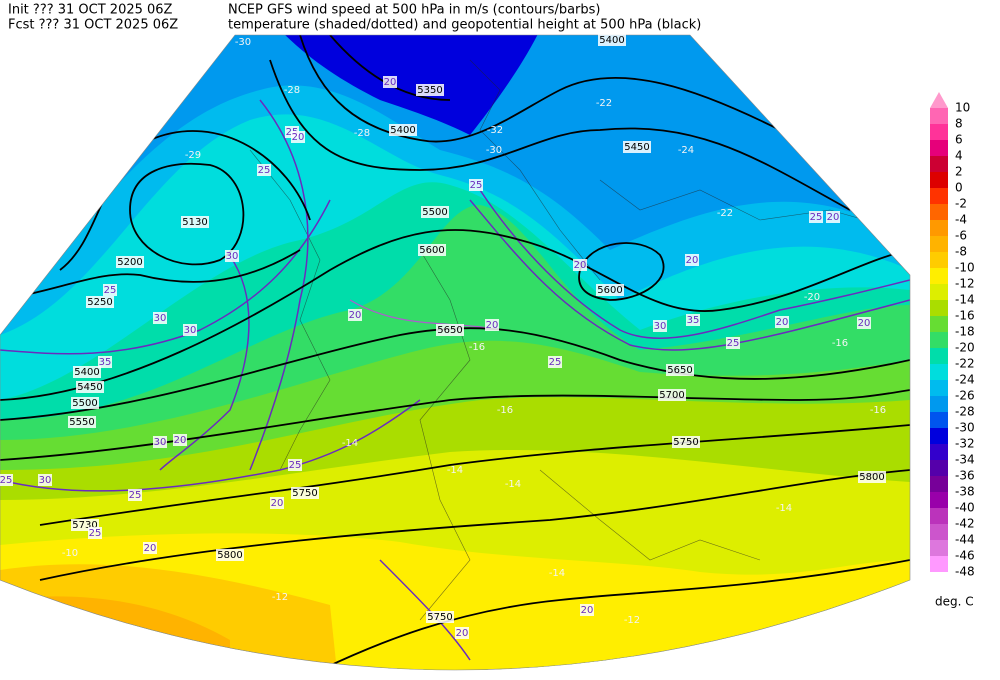  What do you see at coordinates (959, 140) in the screenshot?
I see `colorbar-label: 6` at bounding box center [959, 140].